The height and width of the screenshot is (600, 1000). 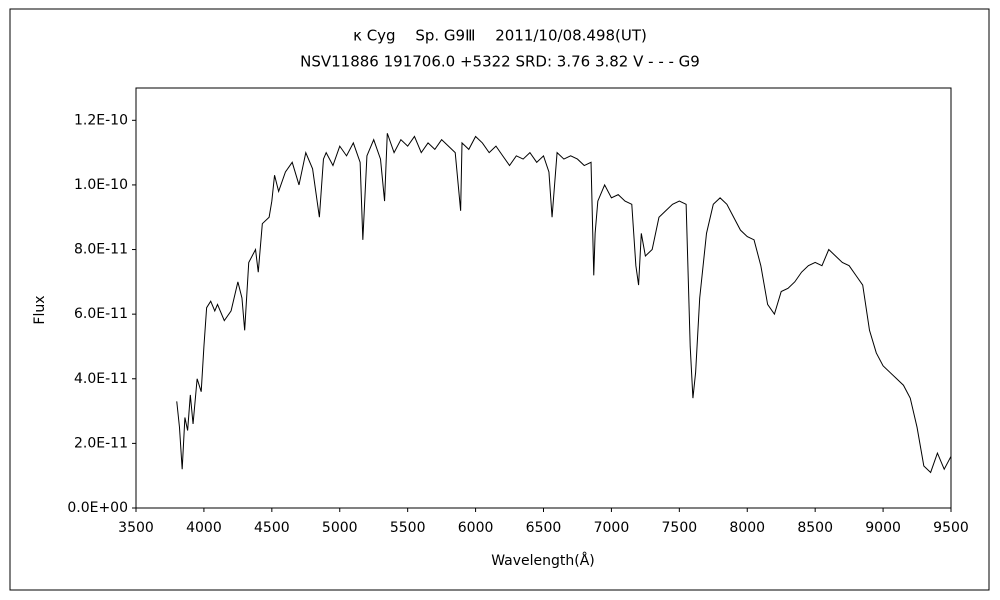 What do you see at coordinates (40, 309) in the screenshot?
I see `y-axis-label: Flux` at bounding box center [40, 309].